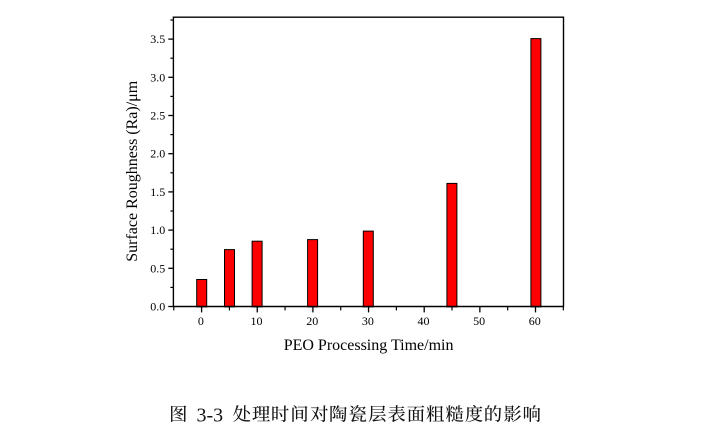 This screenshot has width=726, height=444. What do you see at coordinates (369, 345) in the screenshot?
I see `svg-text: PEO Processing Time/min` at bounding box center [369, 345].